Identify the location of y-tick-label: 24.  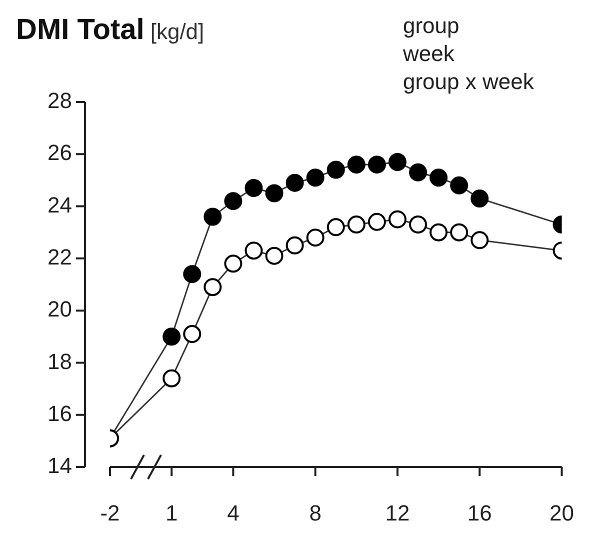
(60, 205).